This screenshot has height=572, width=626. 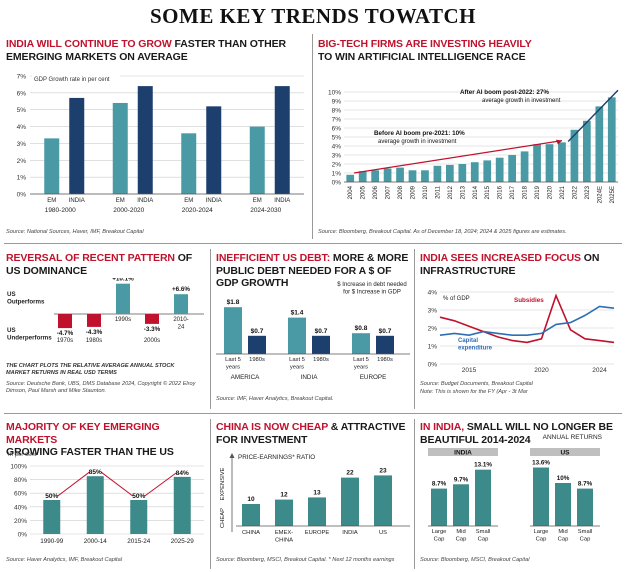 What do you see at coordinates (117, 484) in the screenshot?
I see `trend-arrow` at bounding box center [117, 484].